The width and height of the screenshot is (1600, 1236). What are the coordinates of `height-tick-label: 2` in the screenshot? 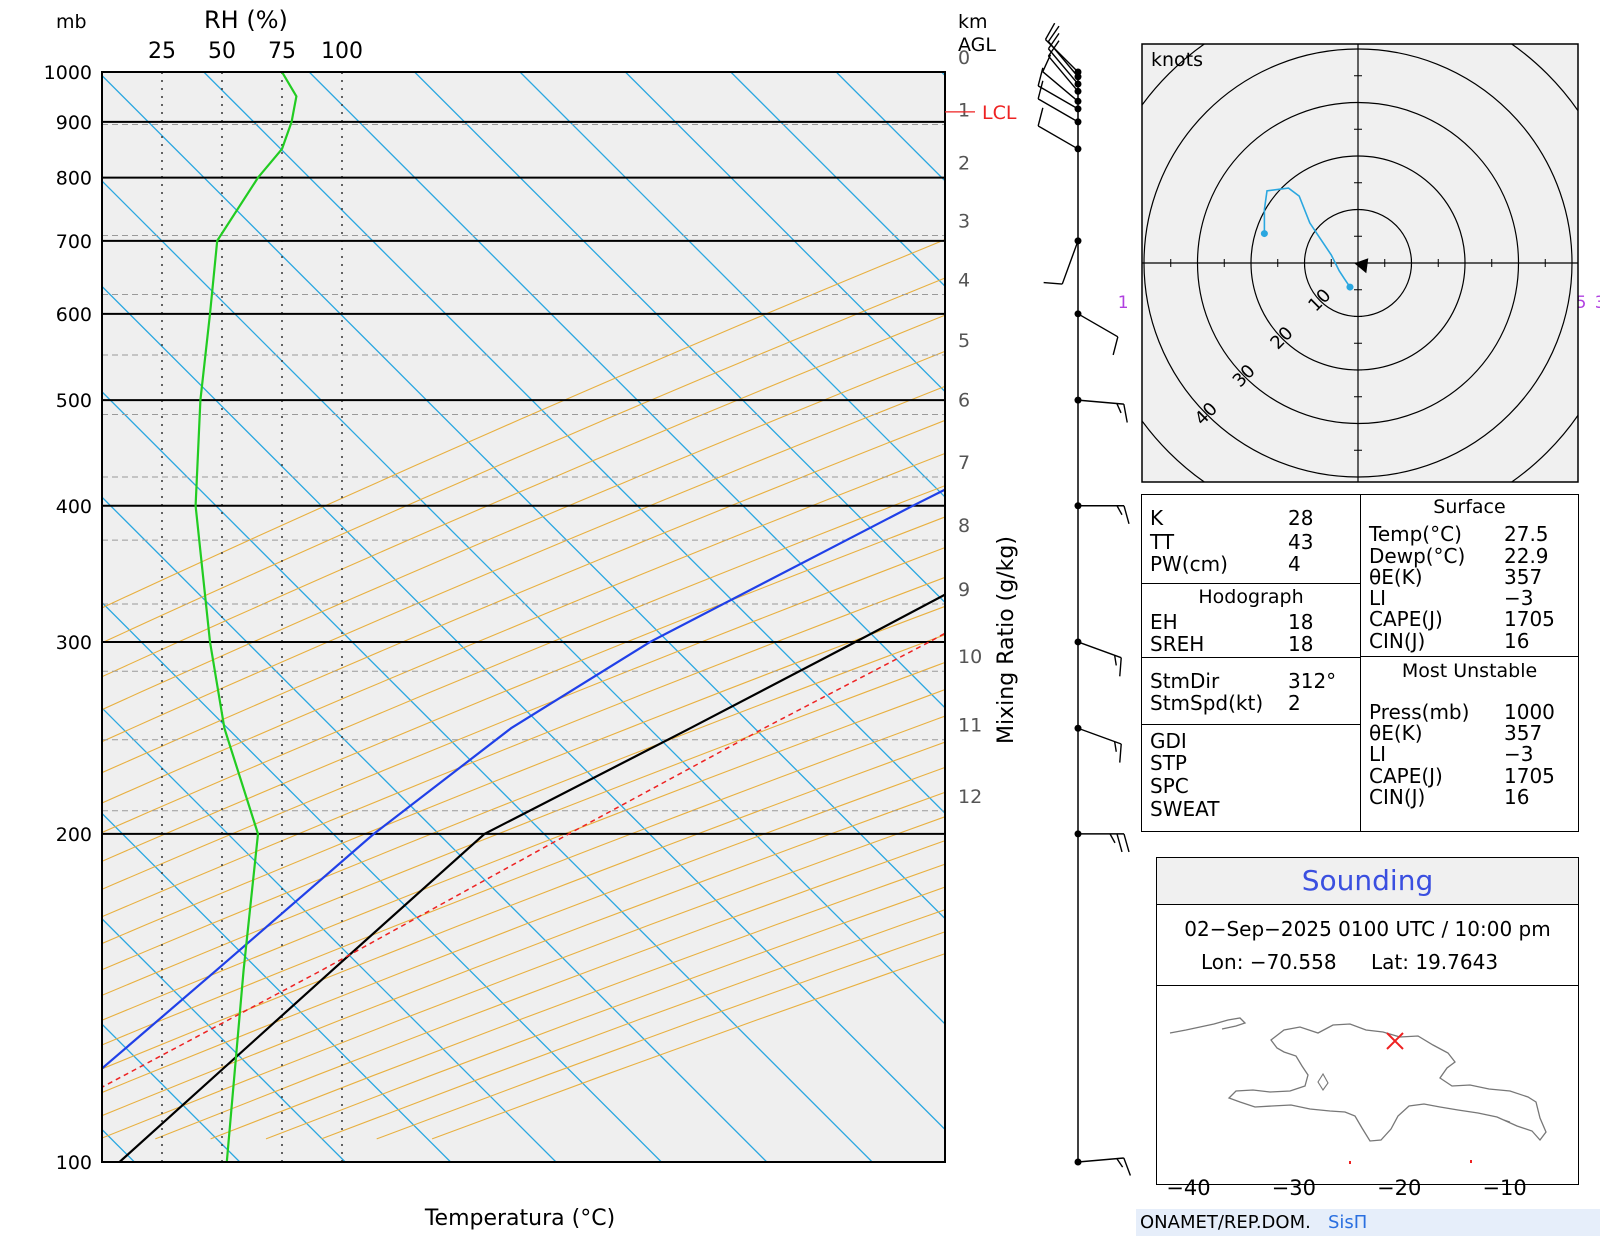 It's located at (964, 164).